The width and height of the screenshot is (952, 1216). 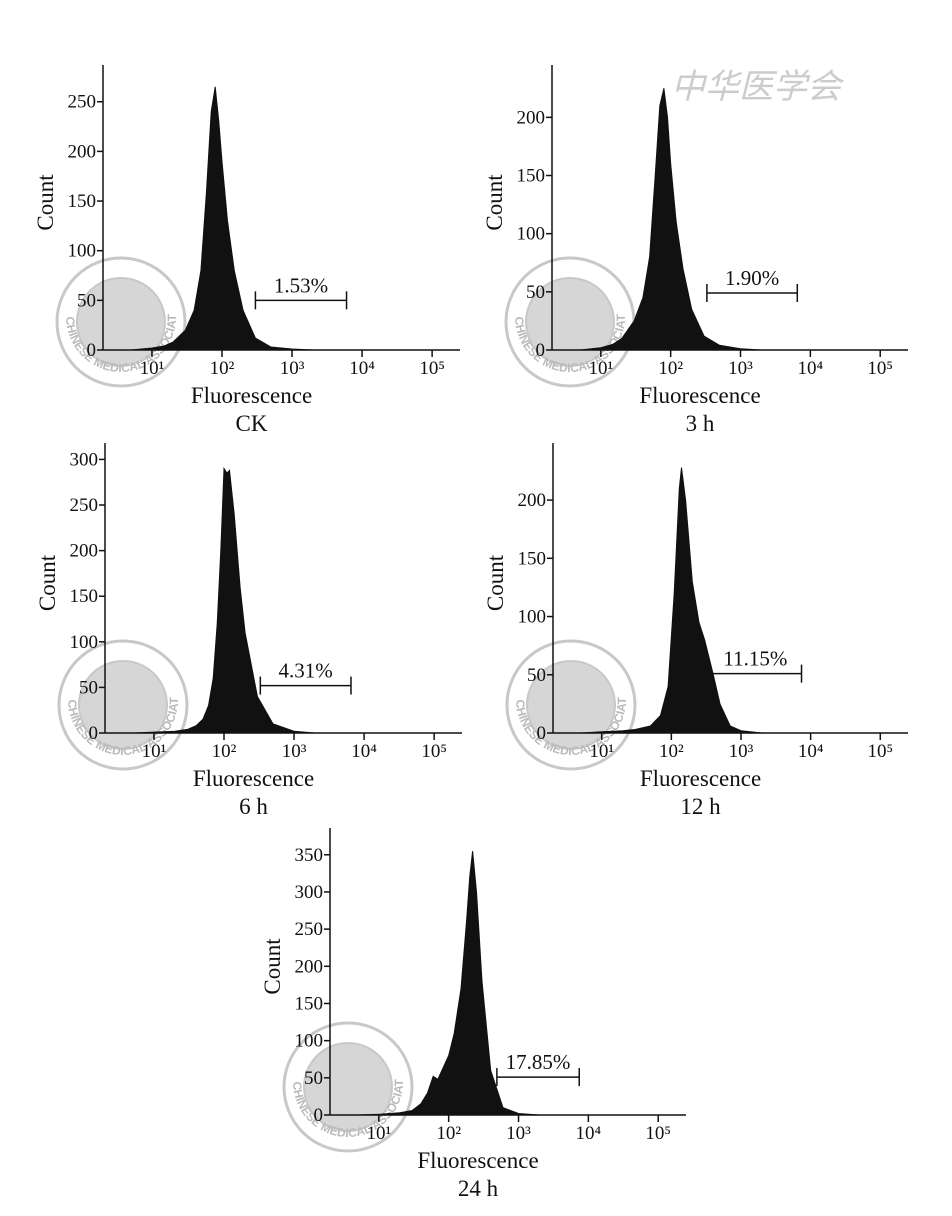 I want to click on gate-label: 11.15%, so click(x=755, y=659).